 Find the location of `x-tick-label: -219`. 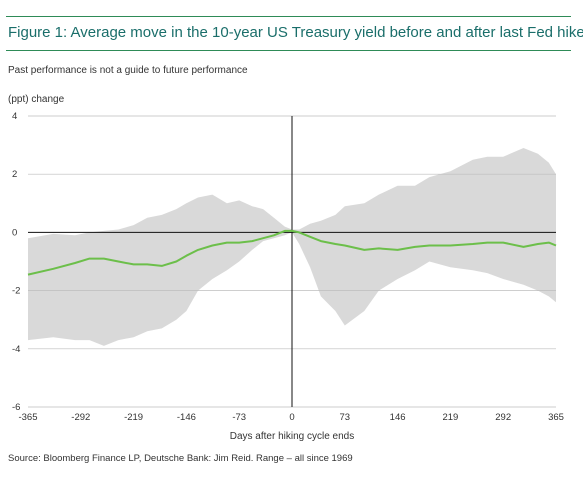

x-tick-label: -219 is located at coordinates (133, 417).